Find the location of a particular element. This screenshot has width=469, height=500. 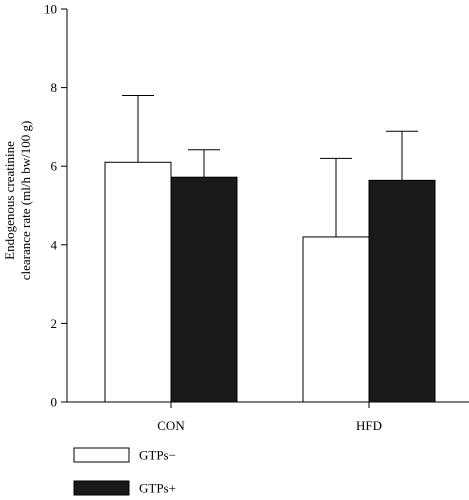

y-axis-label-line-2: clearance rate (ml/h bw/100 g) is located at coordinates (25, 201).